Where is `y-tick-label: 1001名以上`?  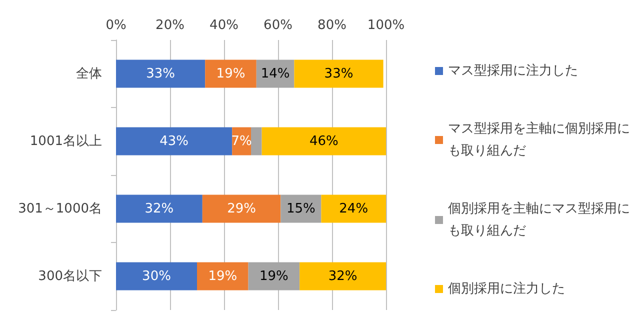 y-tick-label: 1001名以上 is located at coordinates (66, 141).